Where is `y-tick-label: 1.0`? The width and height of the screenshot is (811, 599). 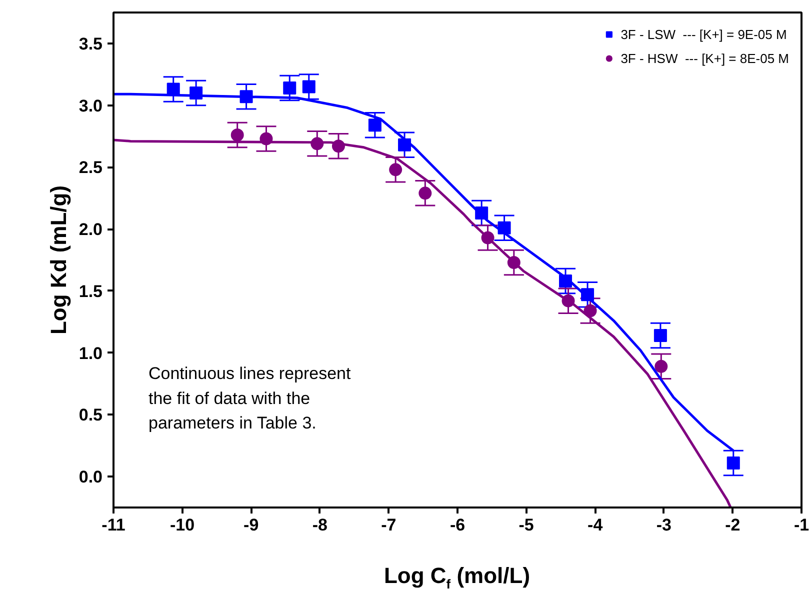 y-tick-label: 1.0 is located at coordinates (90, 353).